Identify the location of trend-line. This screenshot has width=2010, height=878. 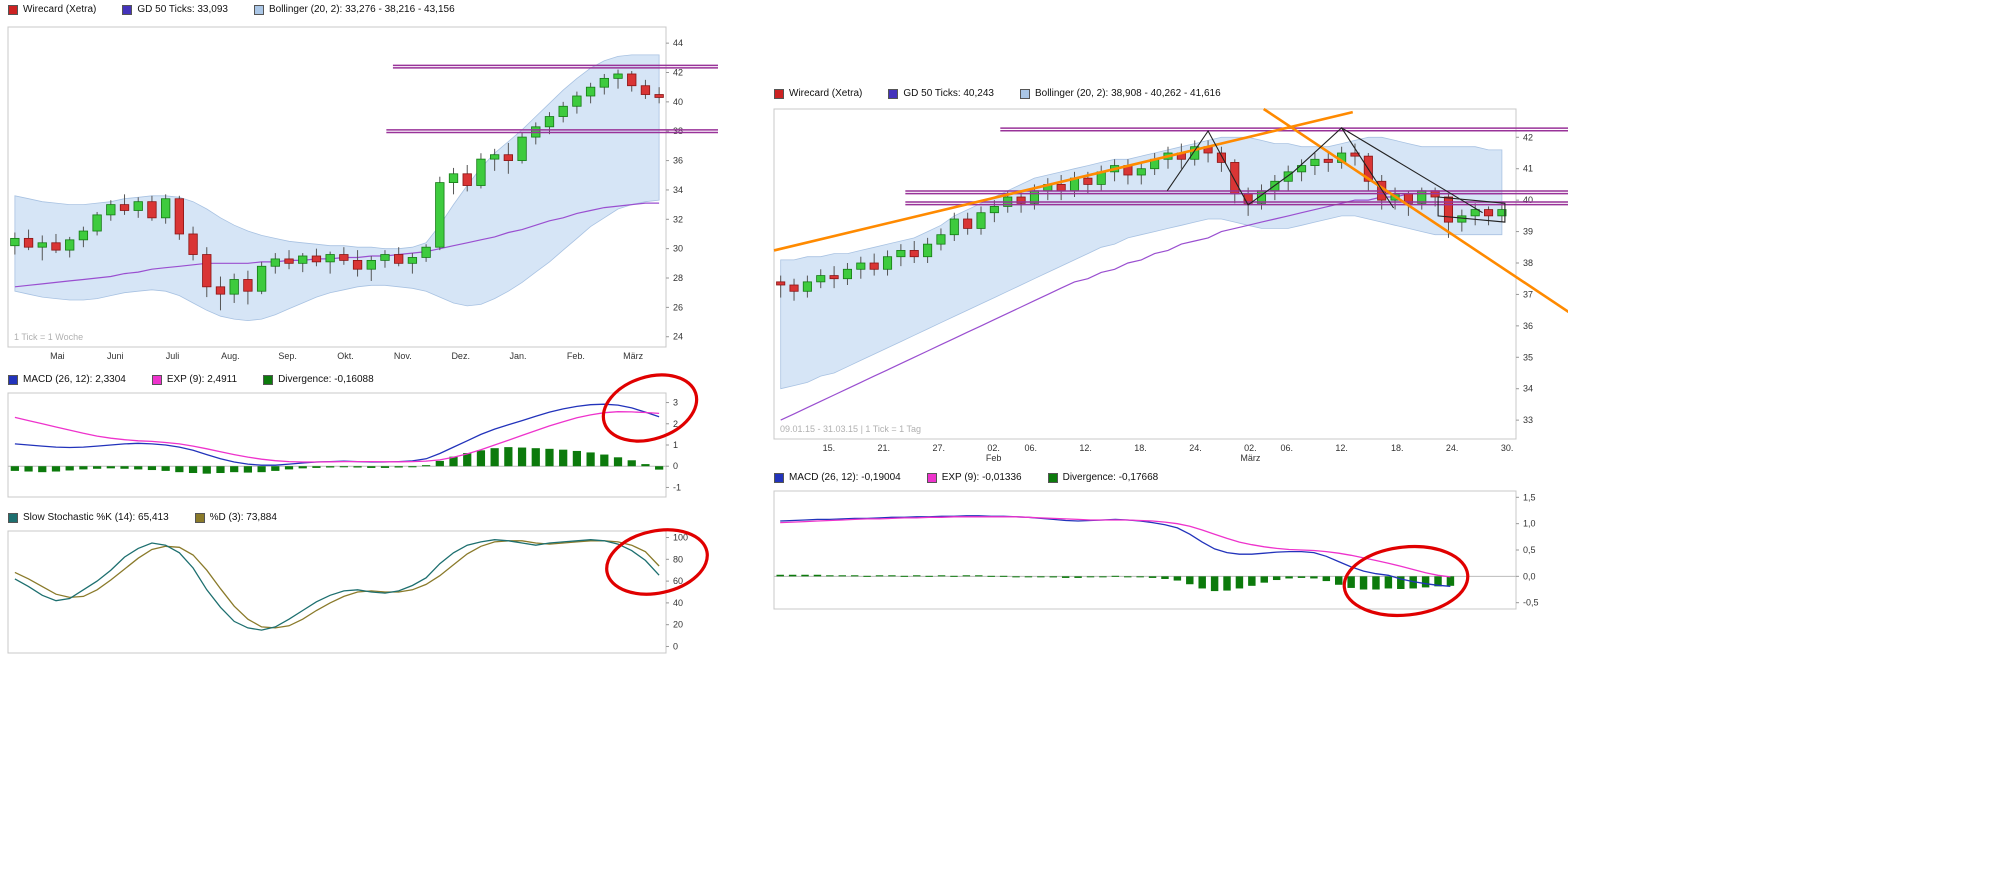
(1415, 210).